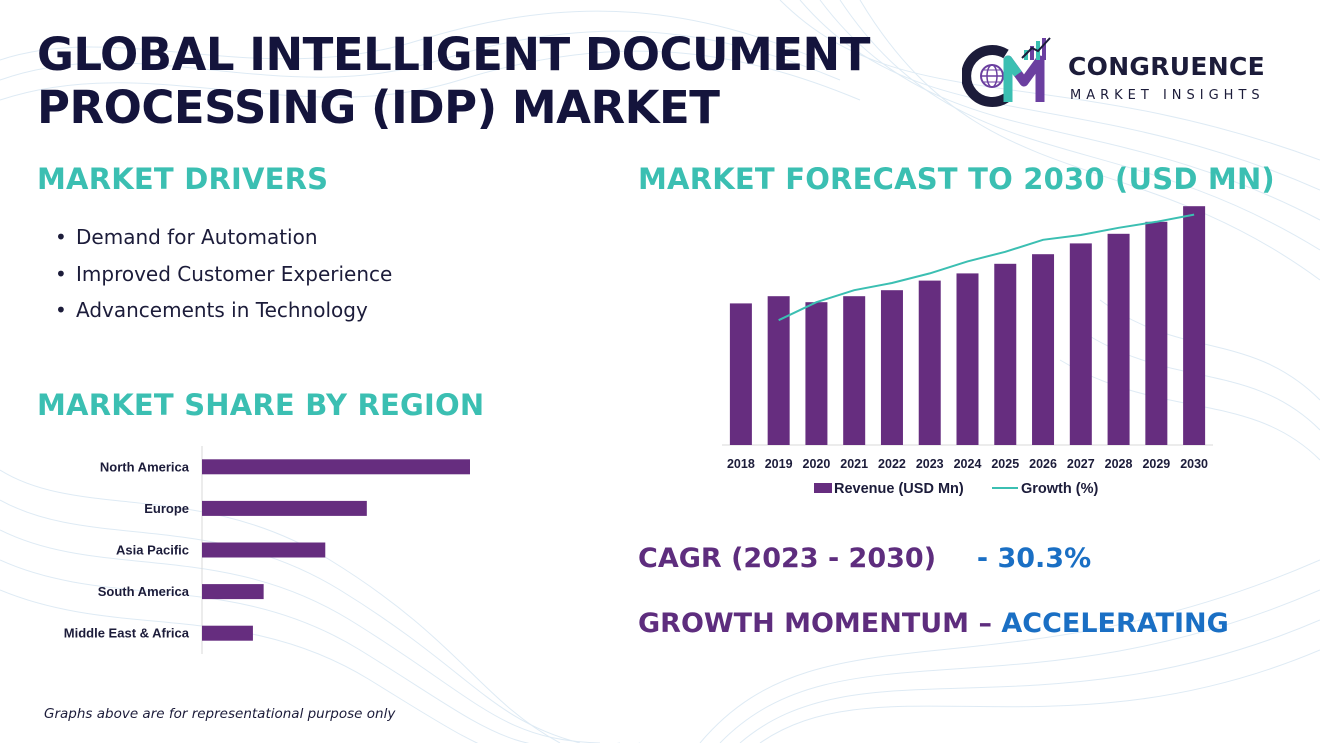  What do you see at coordinates (1167, 66) in the screenshot?
I see `logo-brand-name: CONGRUENCE` at bounding box center [1167, 66].